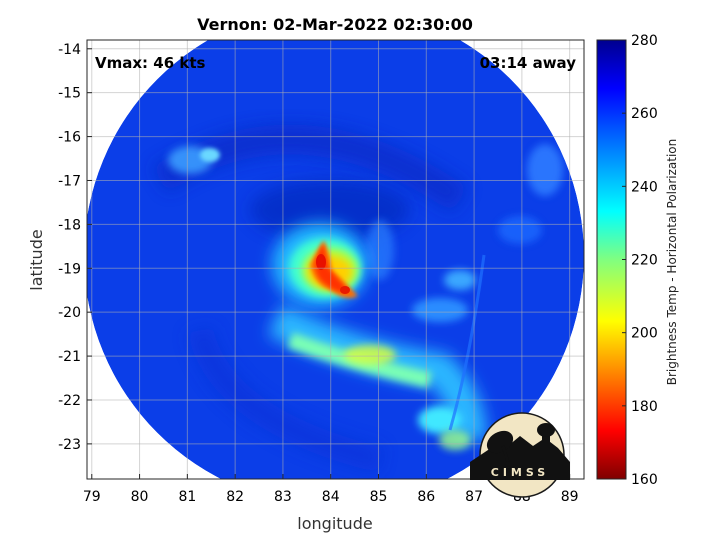 This screenshot has width=720, height=540. Describe the element at coordinates (520, 455) in the screenshot. I see `cimss-logo: CIMSS` at that location.